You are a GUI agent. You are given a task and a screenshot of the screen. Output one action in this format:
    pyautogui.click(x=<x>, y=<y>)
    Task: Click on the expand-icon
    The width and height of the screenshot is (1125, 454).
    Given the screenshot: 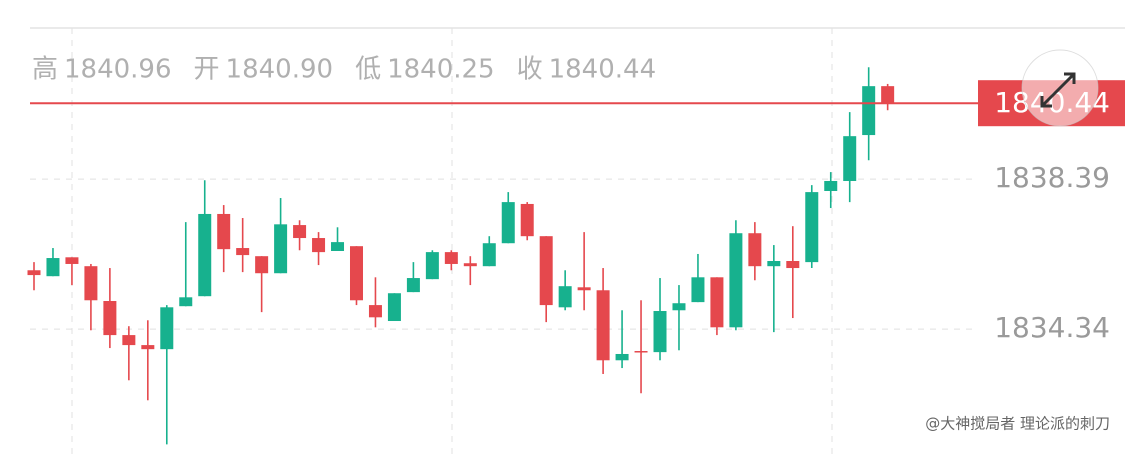 What is the action you would take?
    pyautogui.click(x=1058, y=90)
    